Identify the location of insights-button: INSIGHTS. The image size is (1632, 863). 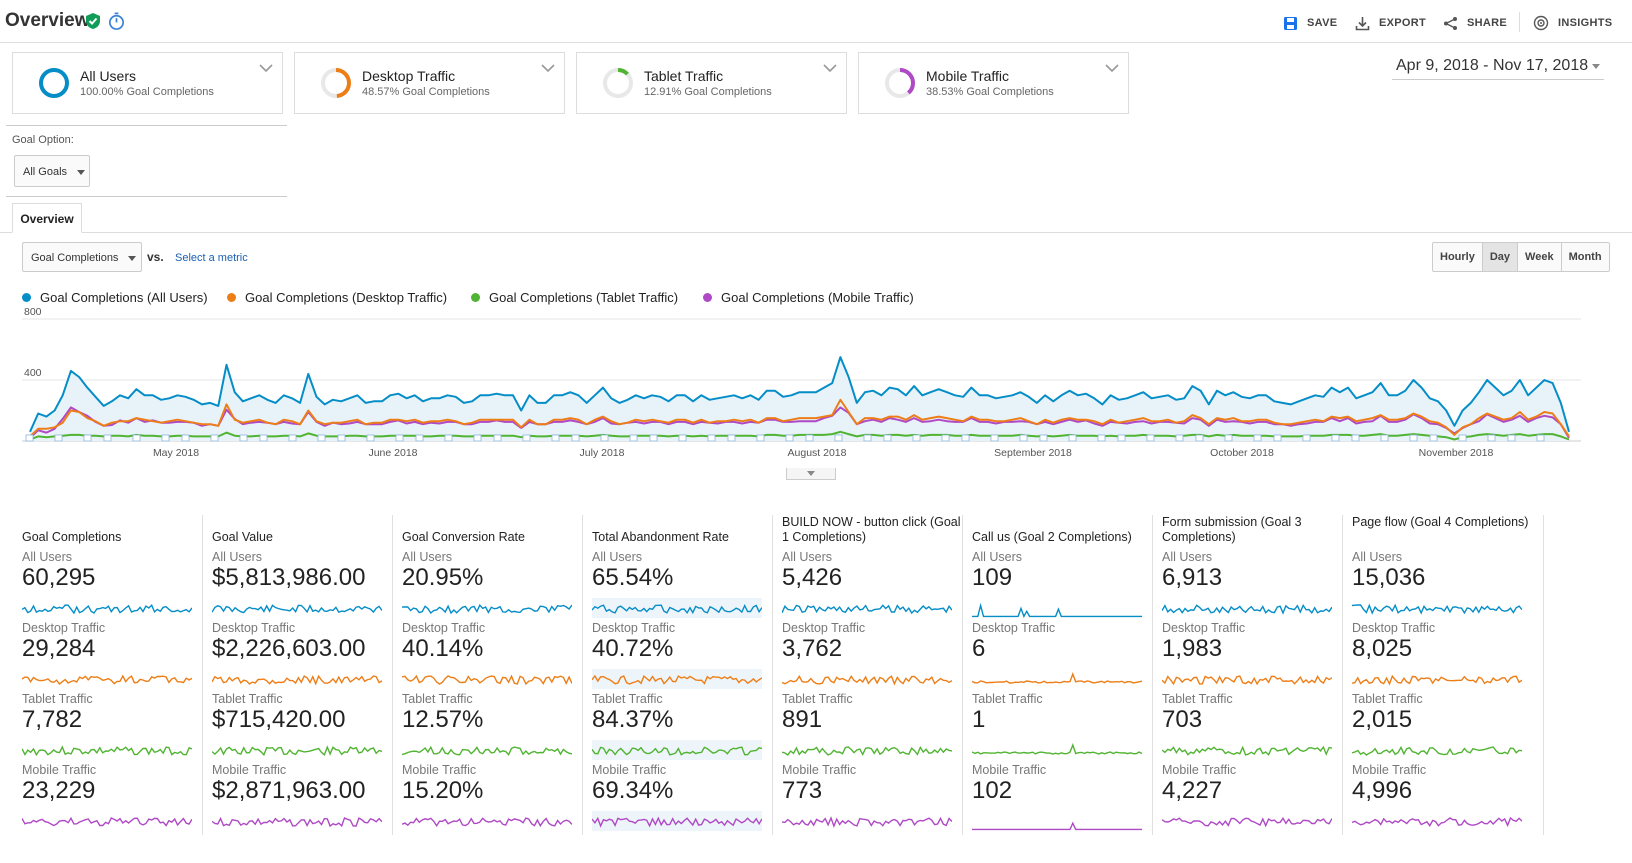
(1572, 23).